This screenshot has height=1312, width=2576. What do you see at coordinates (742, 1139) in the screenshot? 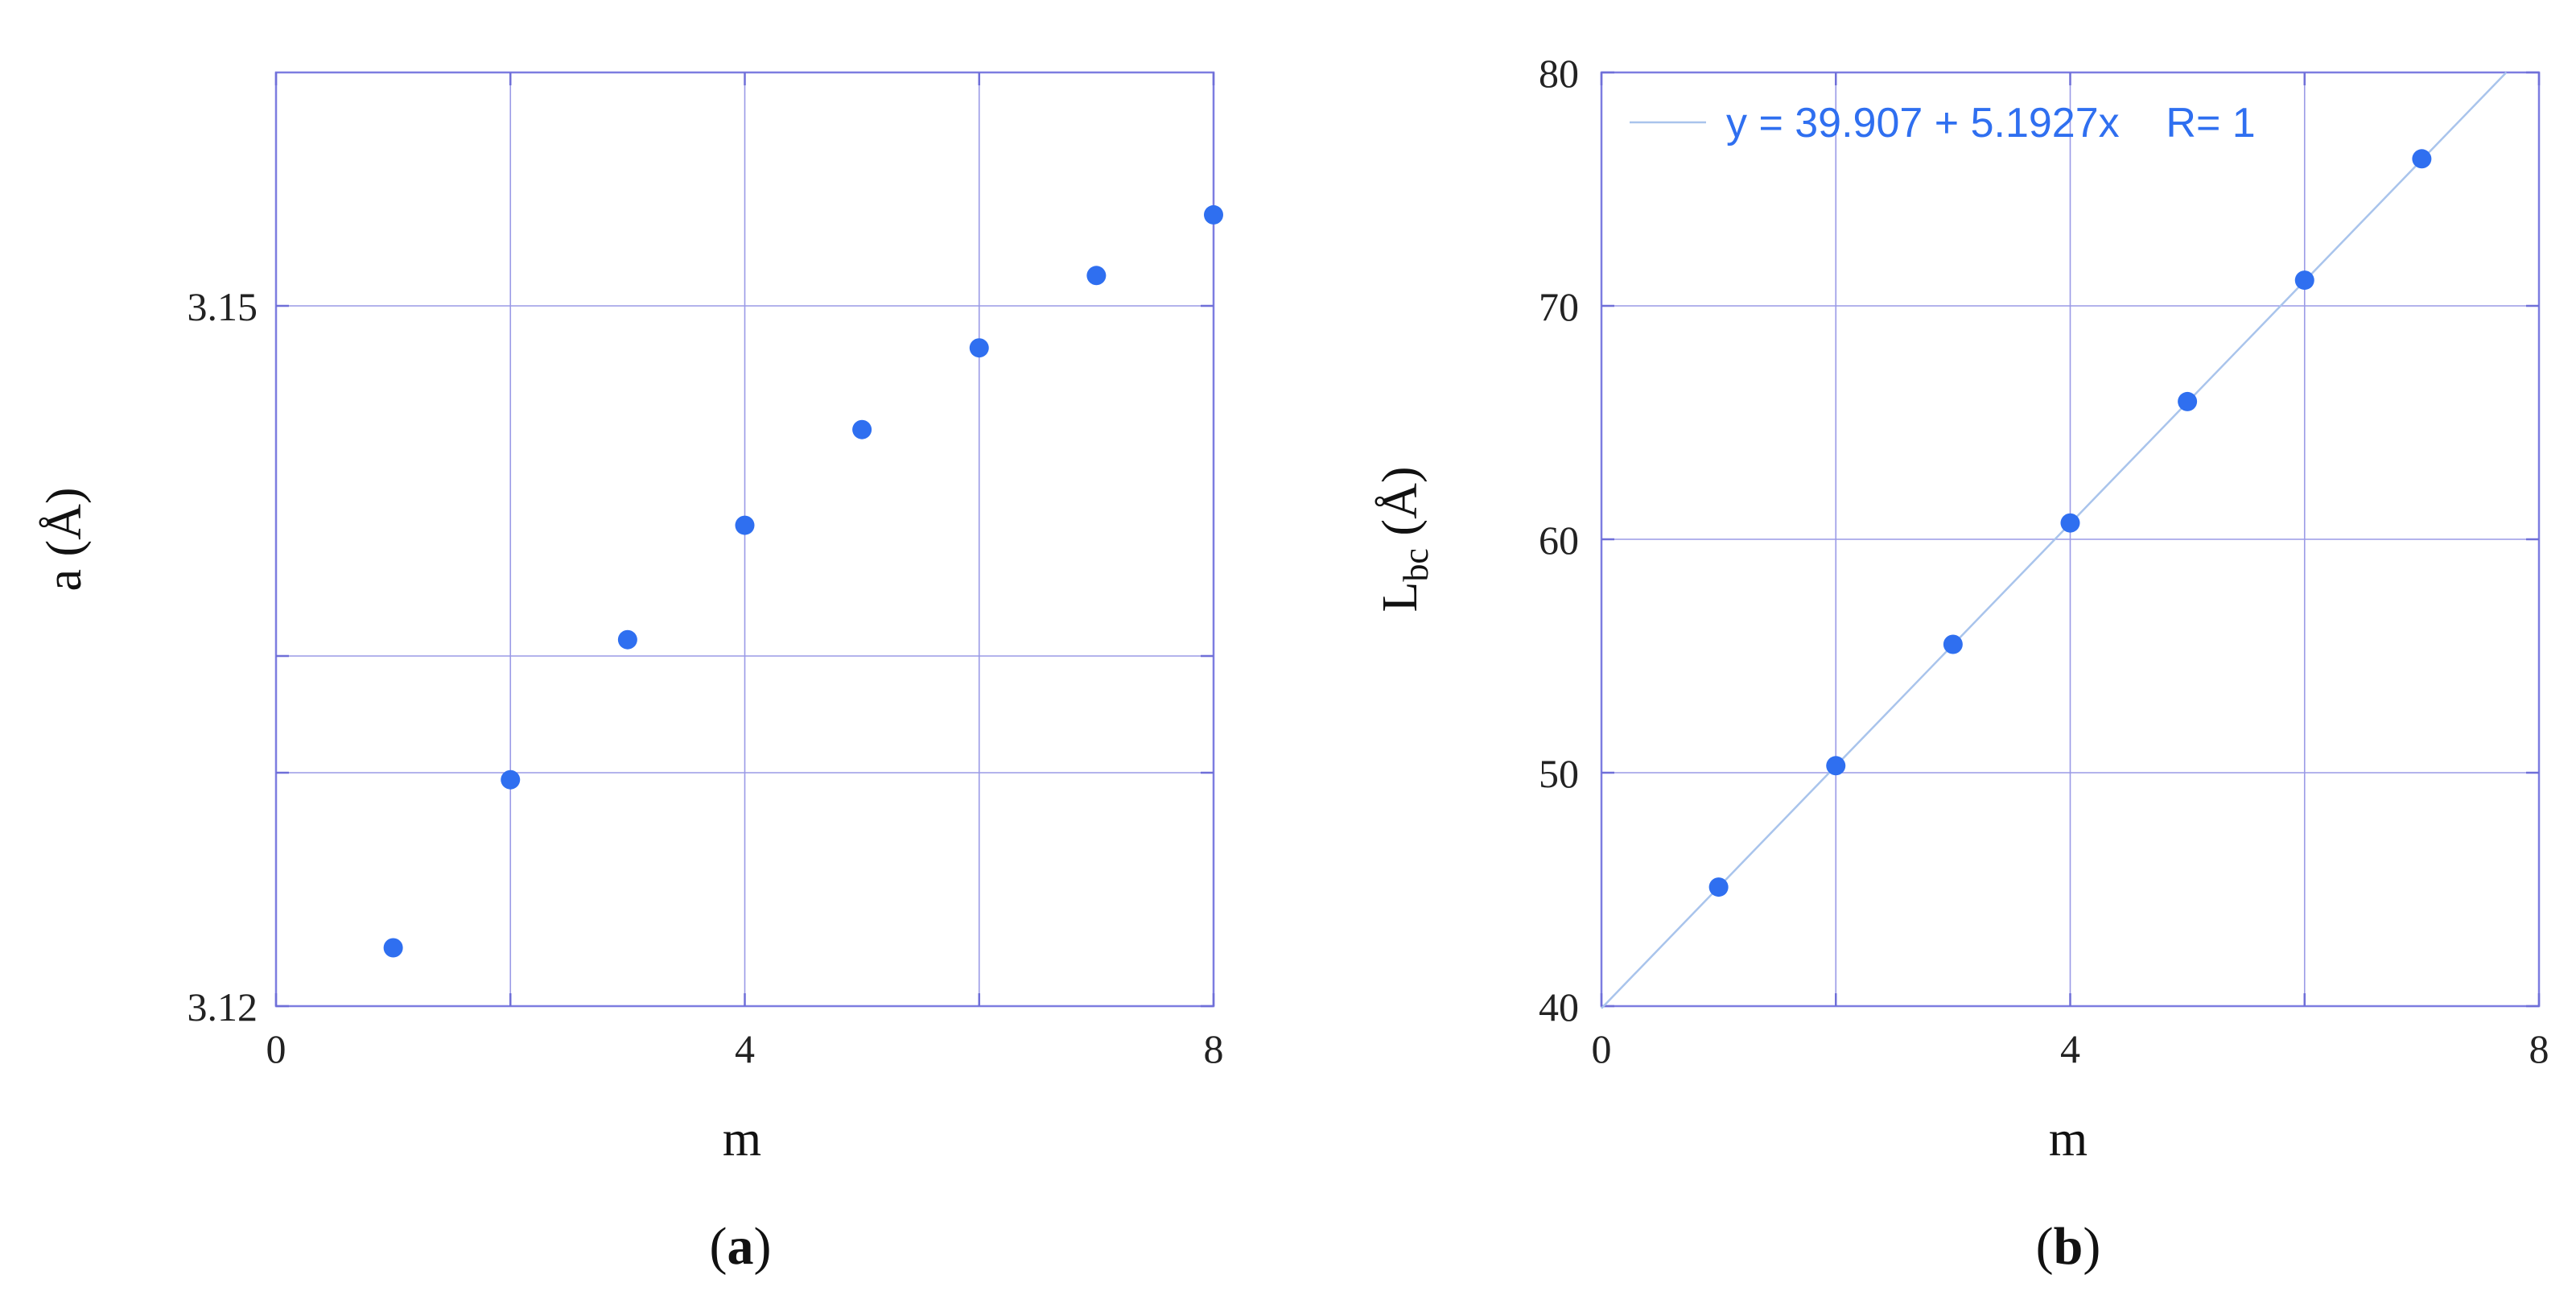
I see `panel-a-xaxis-label: m` at bounding box center [742, 1139].